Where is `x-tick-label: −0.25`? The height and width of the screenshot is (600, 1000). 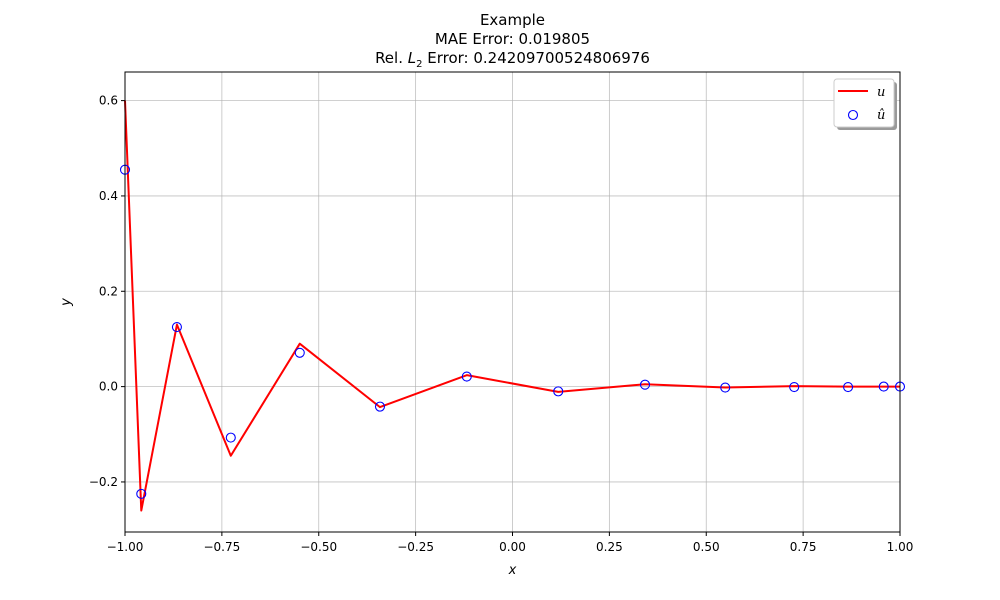 x-tick-label: −0.25 is located at coordinates (415, 547).